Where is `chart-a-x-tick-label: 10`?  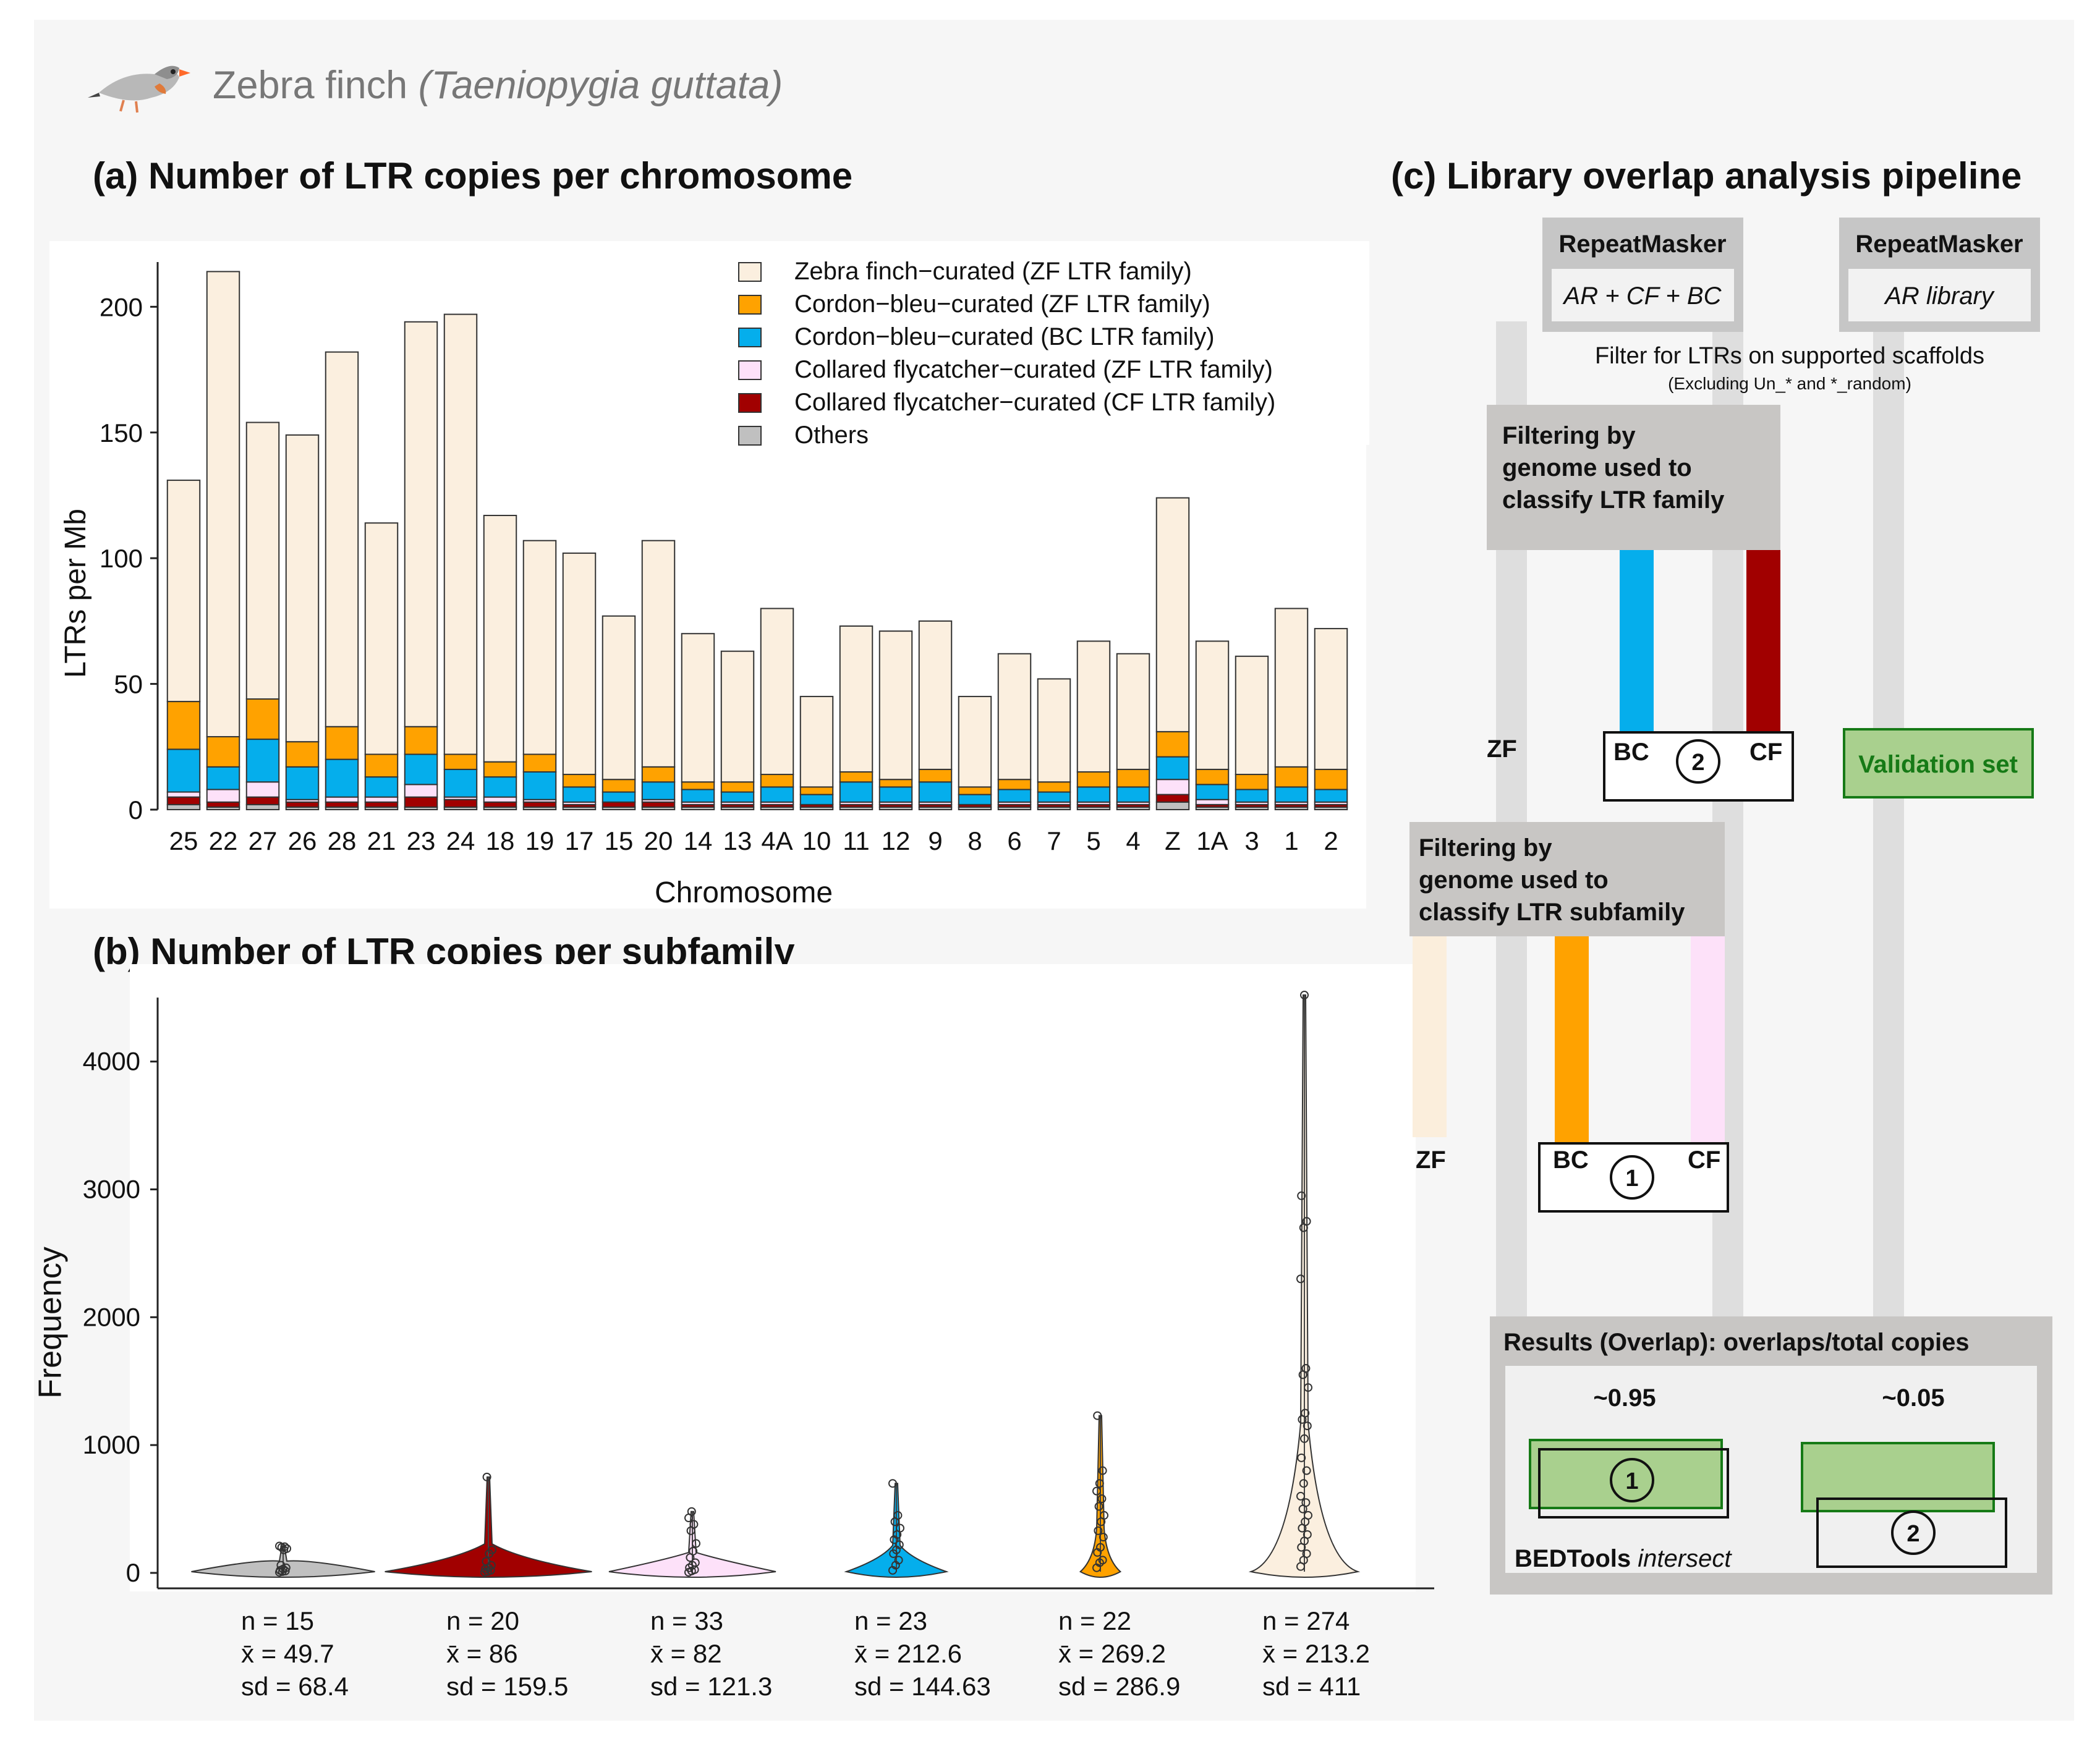 chart-a-x-tick-label: 10 is located at coordinates (816, 840).